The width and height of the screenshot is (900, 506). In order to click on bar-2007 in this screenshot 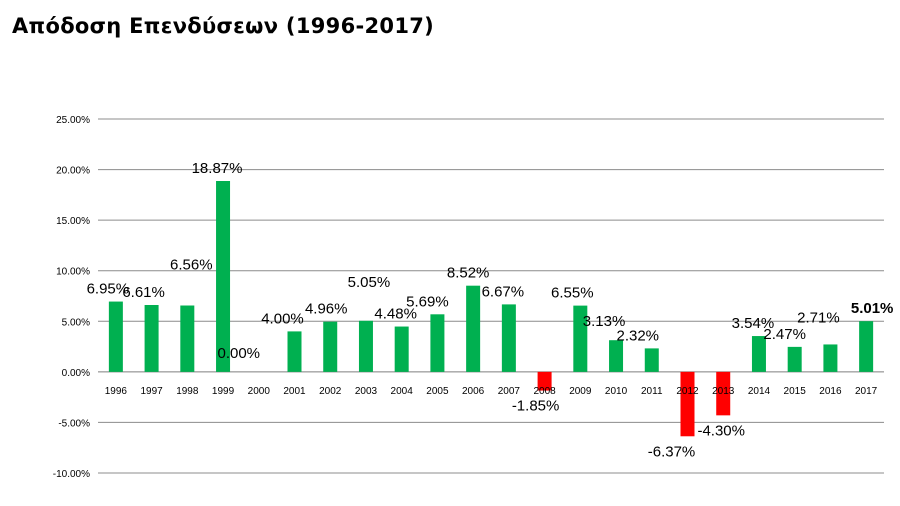, I will do `click(508, 338)`.